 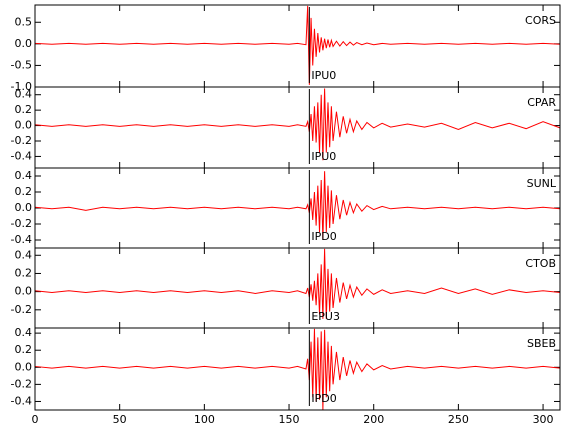 I want to click on x-tick-label: 200, so click(x=373, y=419).